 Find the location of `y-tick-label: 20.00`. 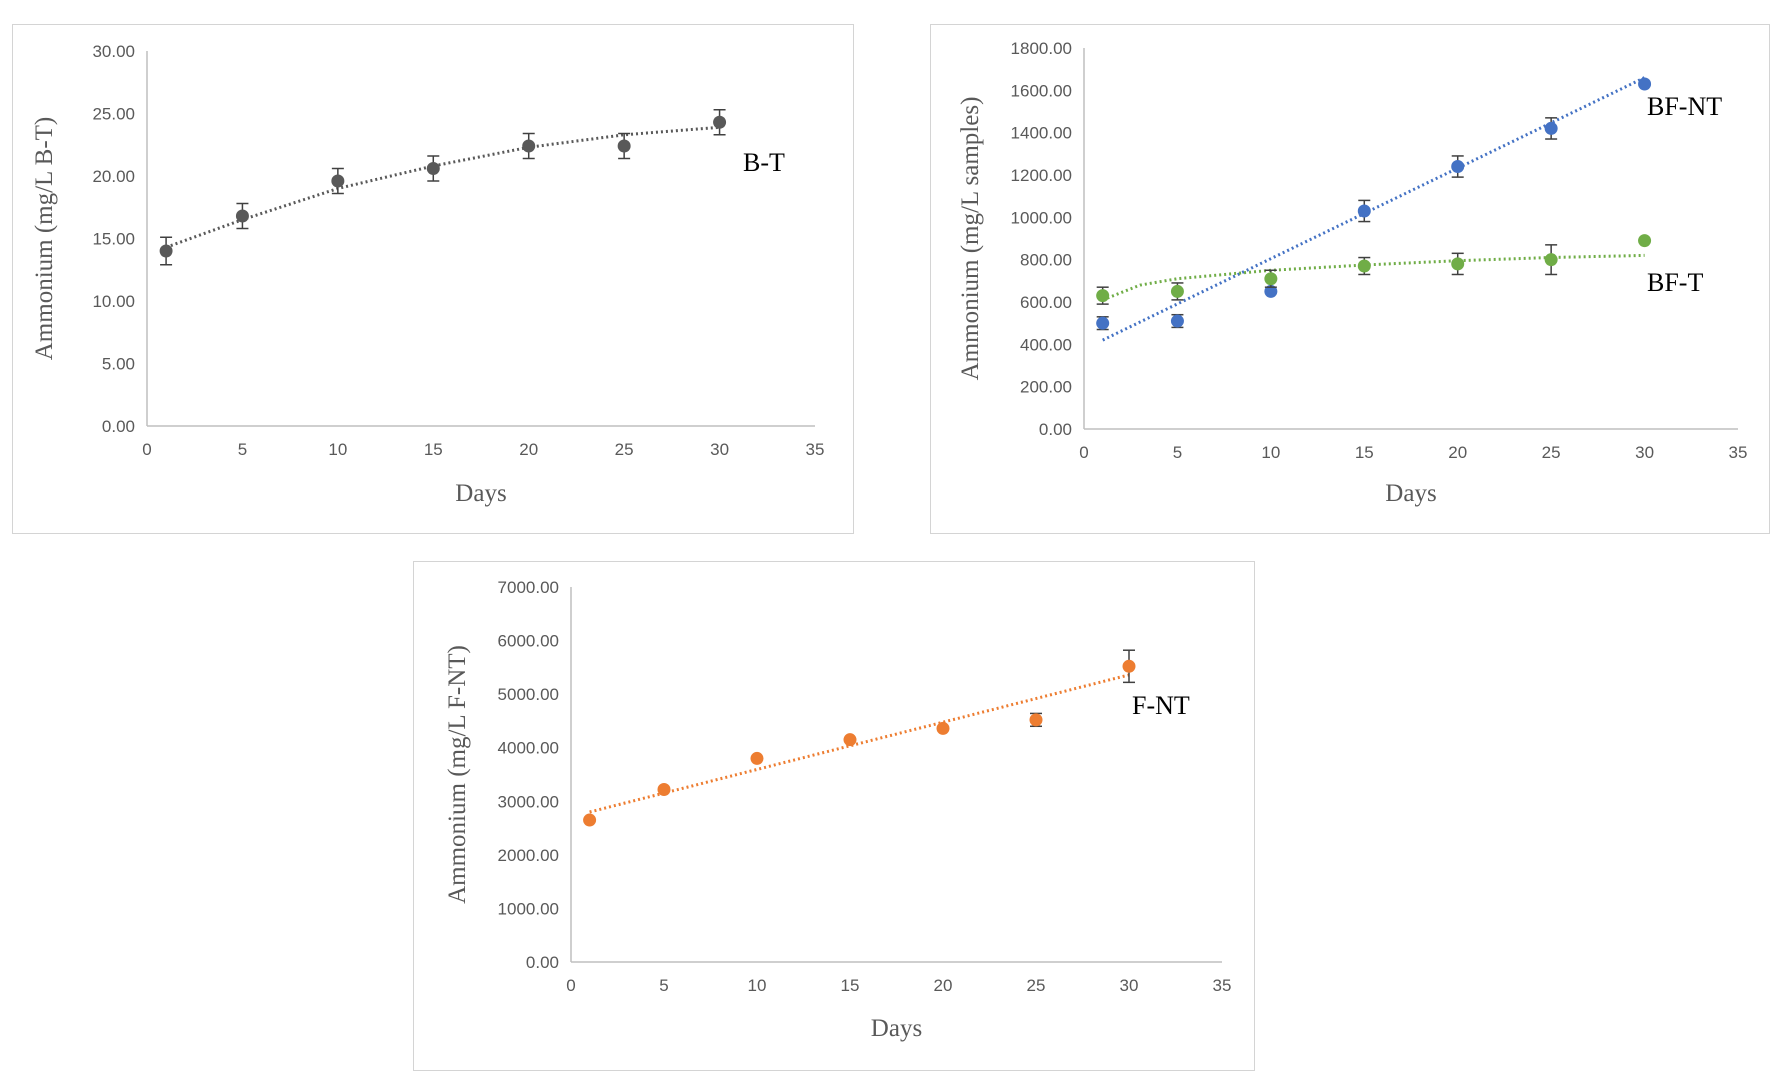

y-tick-label: 20.00 is located at coordinates (113, 176).